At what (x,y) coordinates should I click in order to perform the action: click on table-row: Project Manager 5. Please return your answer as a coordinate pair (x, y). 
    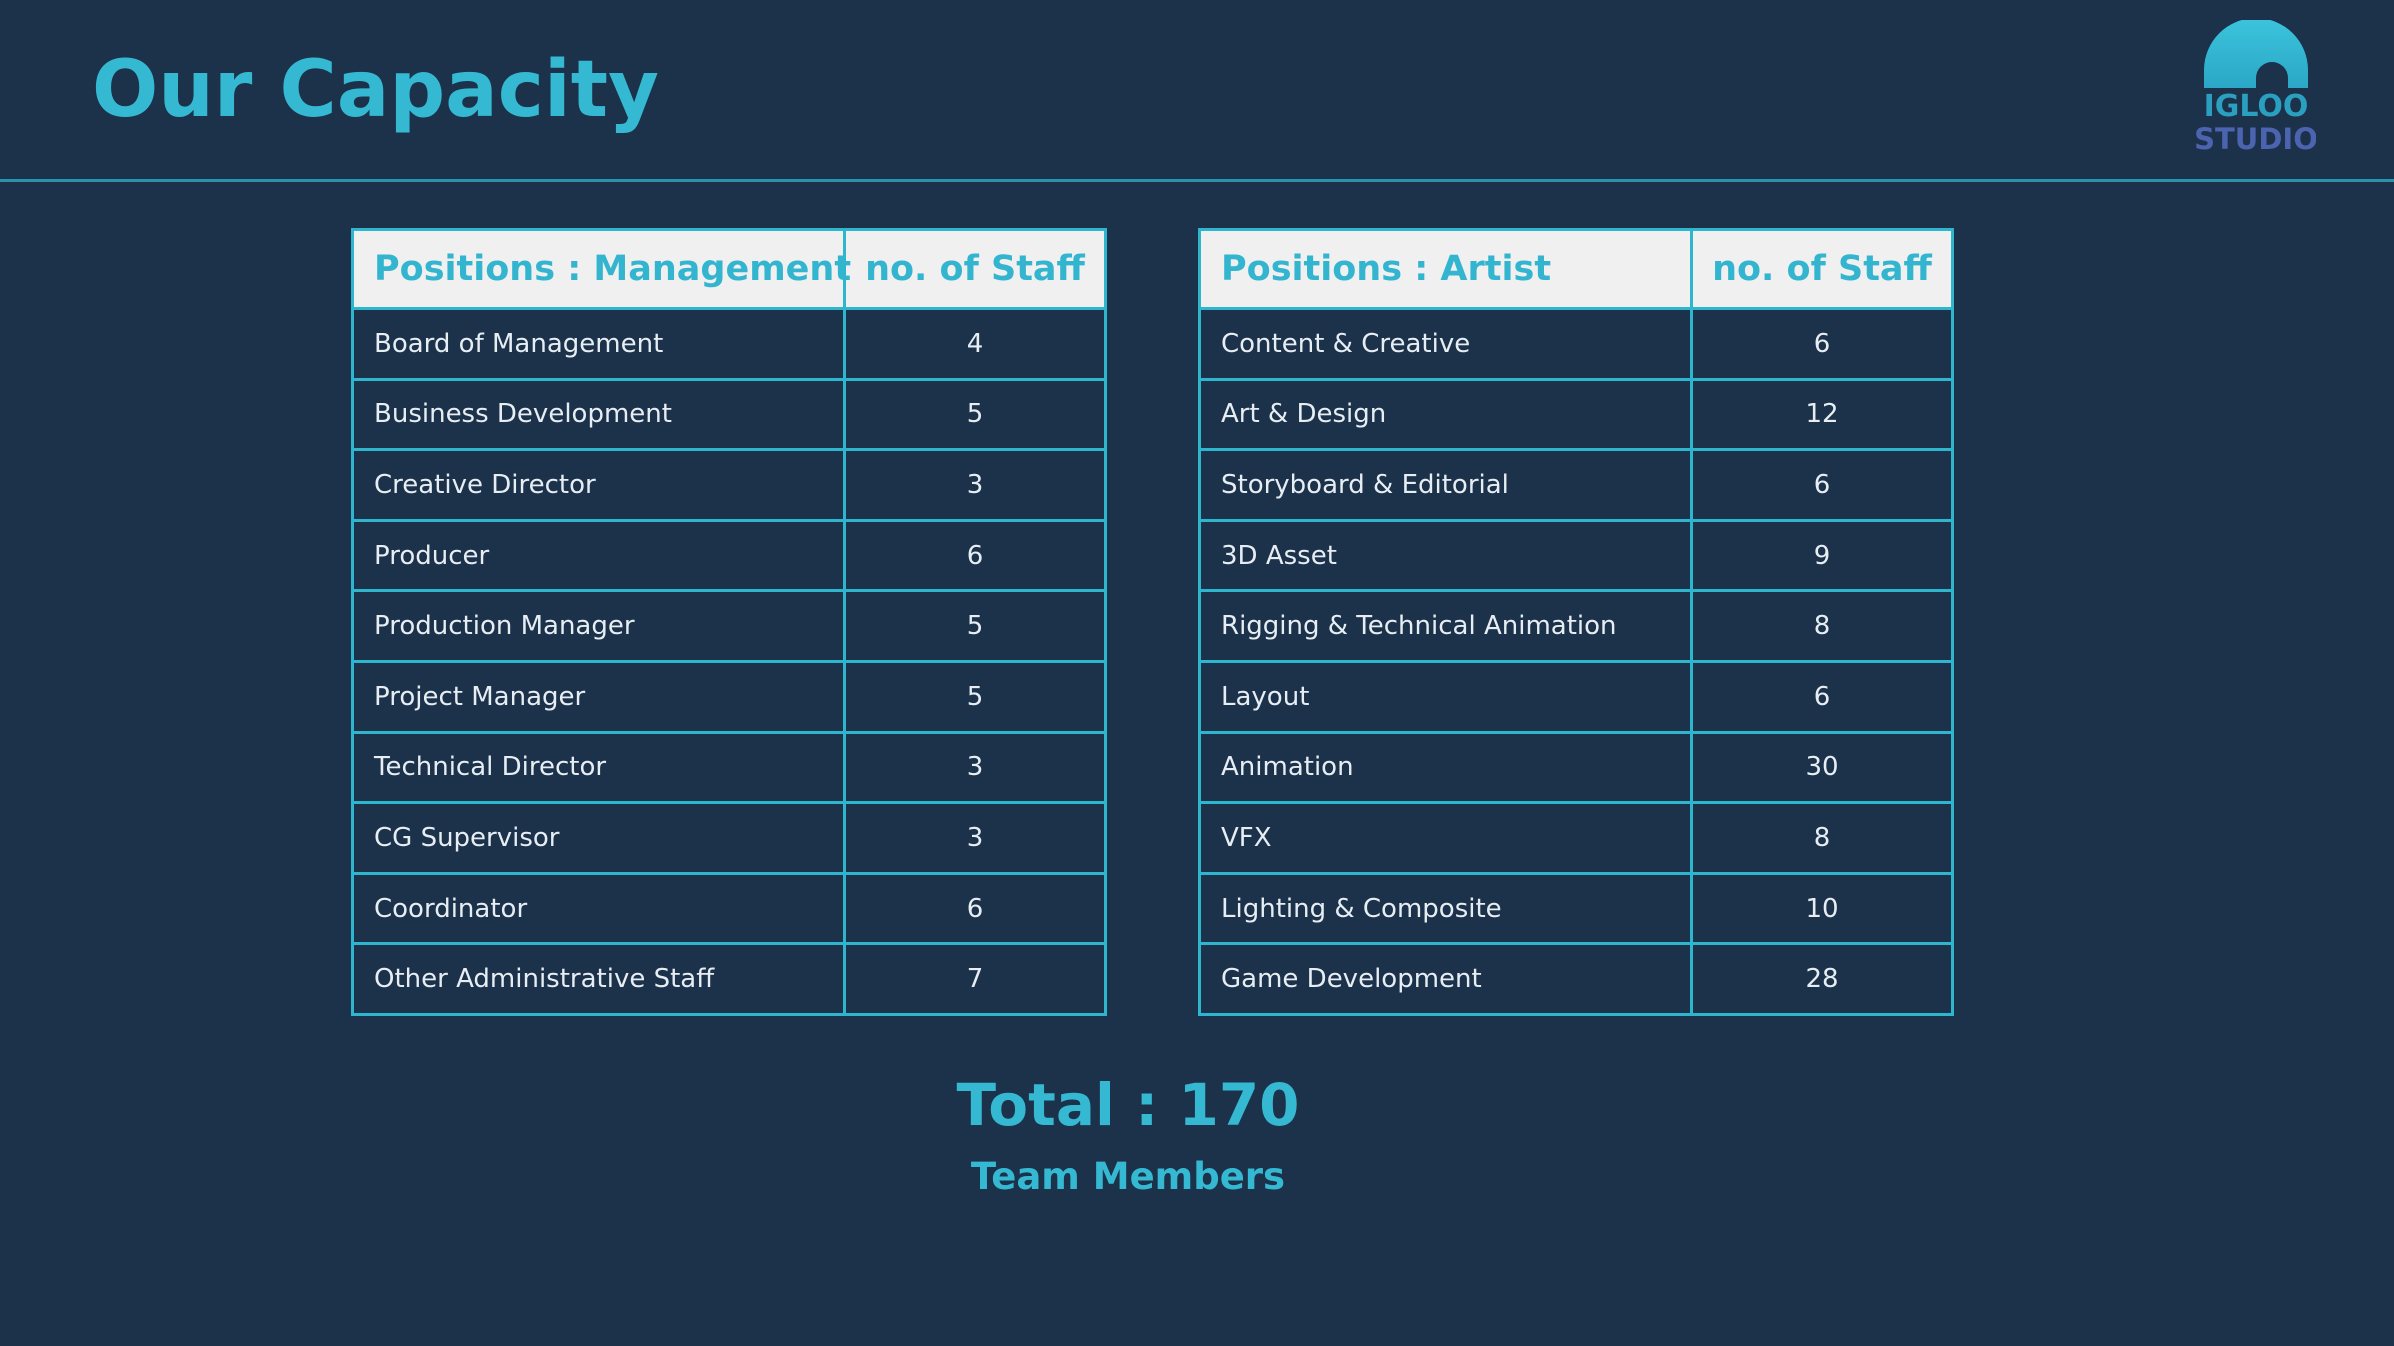
    Looking at the image, I should click on (729, 696).